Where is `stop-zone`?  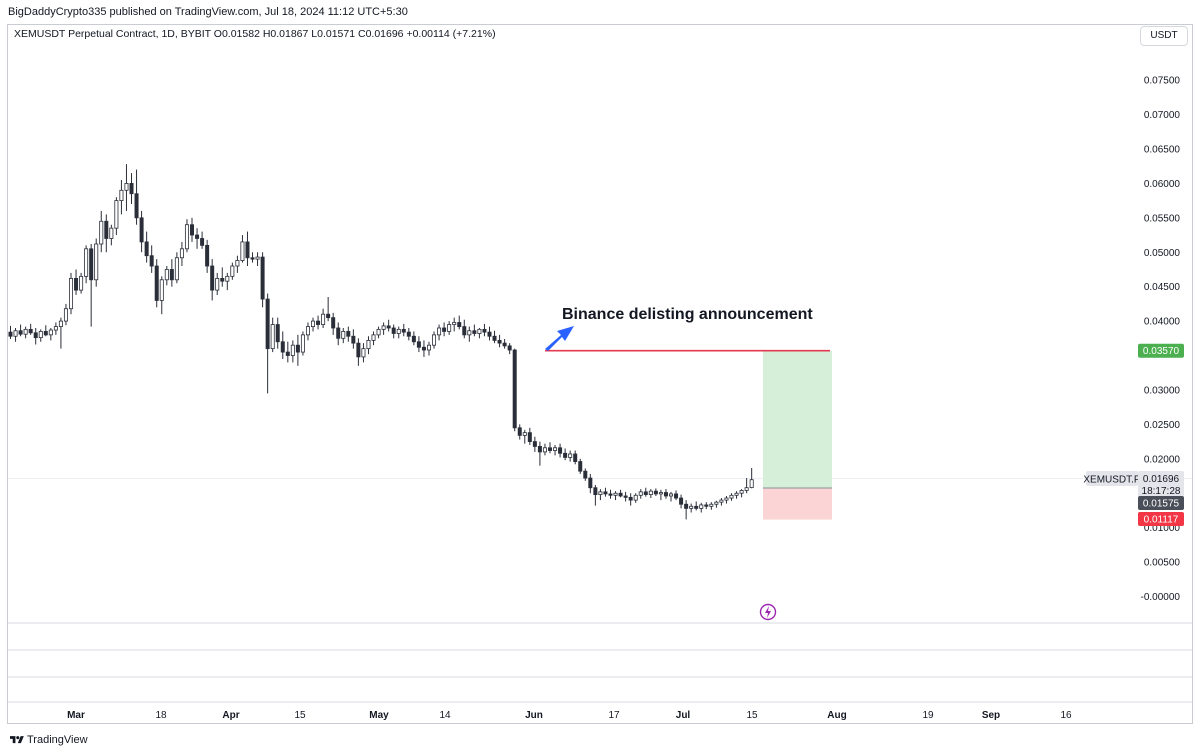 stop-zone is located at coordinates (797, 504).